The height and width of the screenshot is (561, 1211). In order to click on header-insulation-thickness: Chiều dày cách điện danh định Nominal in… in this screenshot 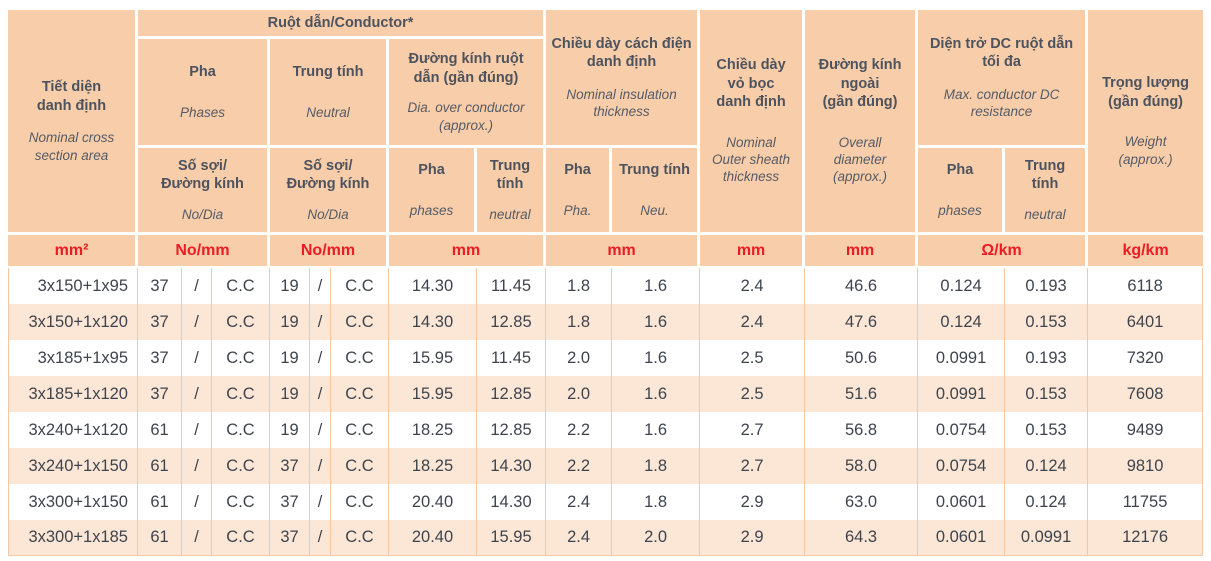, I will do `click(623, 79)`.